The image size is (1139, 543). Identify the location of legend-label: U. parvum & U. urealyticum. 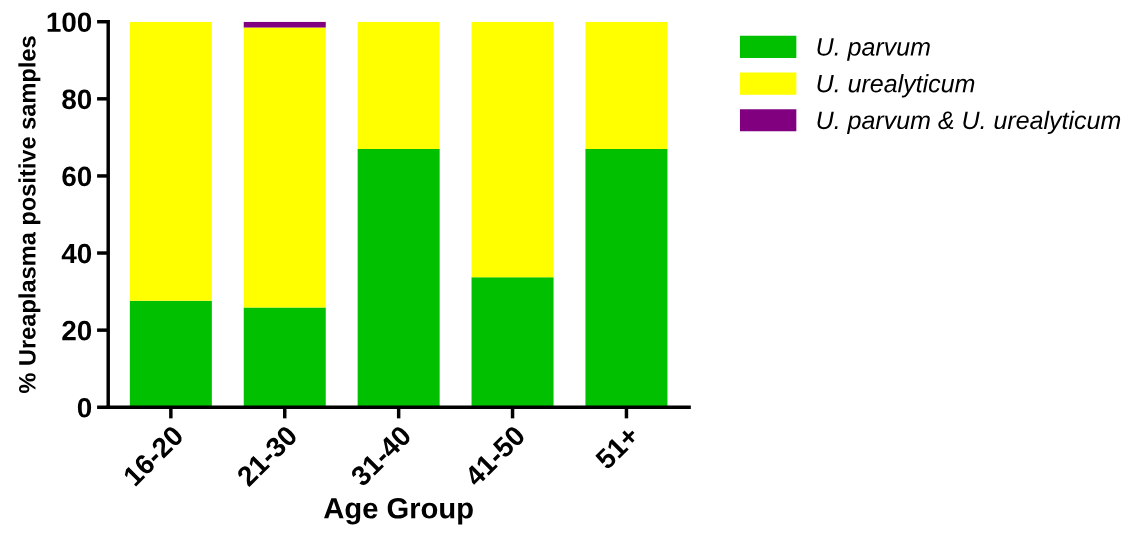
(969, 122).